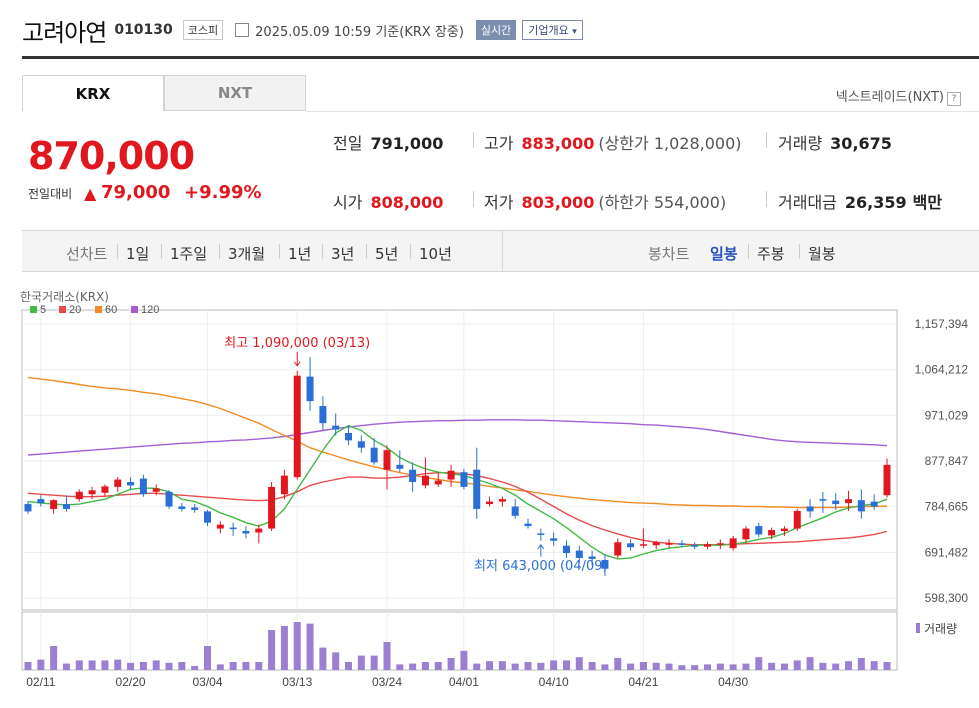 The image size is (979, 708). I want to click on current-price: 870,000, so click(111, 156).